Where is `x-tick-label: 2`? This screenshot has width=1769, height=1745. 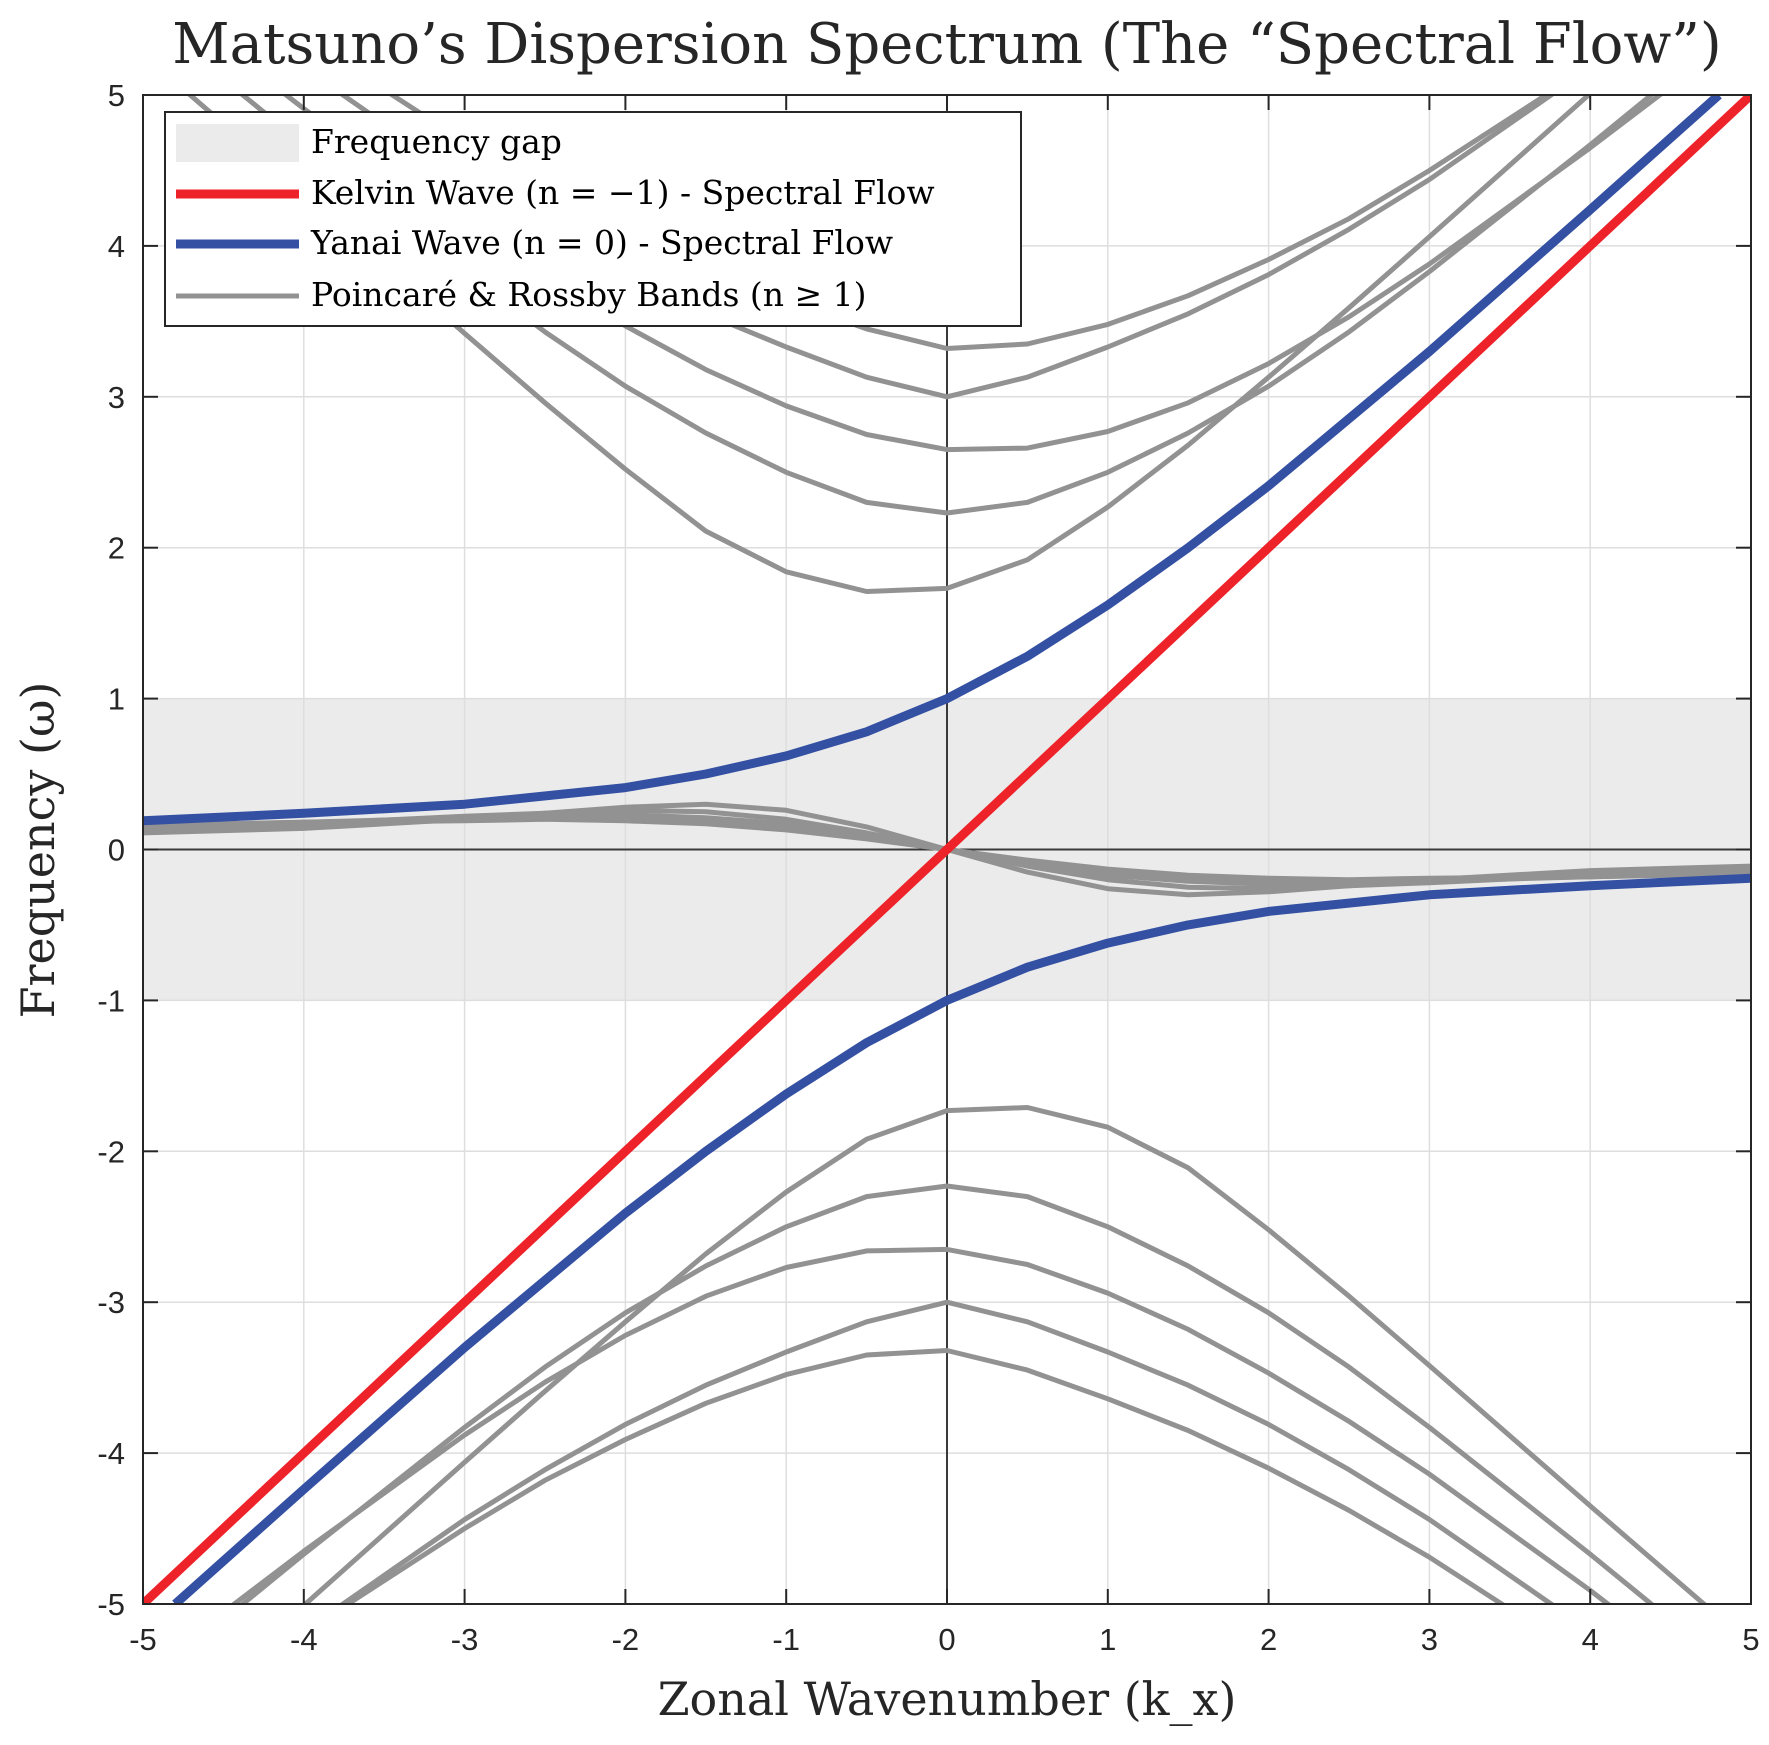
x-tick-label: 2 is located at coordinates (1268, 1639).